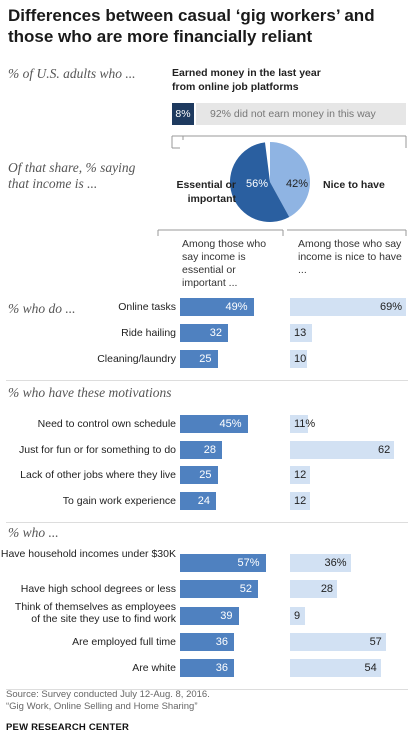 The height and width of the screenshot is (752, 415). Describe the element at coordinates (384, 450) in the screenshot. I see `bar-right-value: 62` at that location.